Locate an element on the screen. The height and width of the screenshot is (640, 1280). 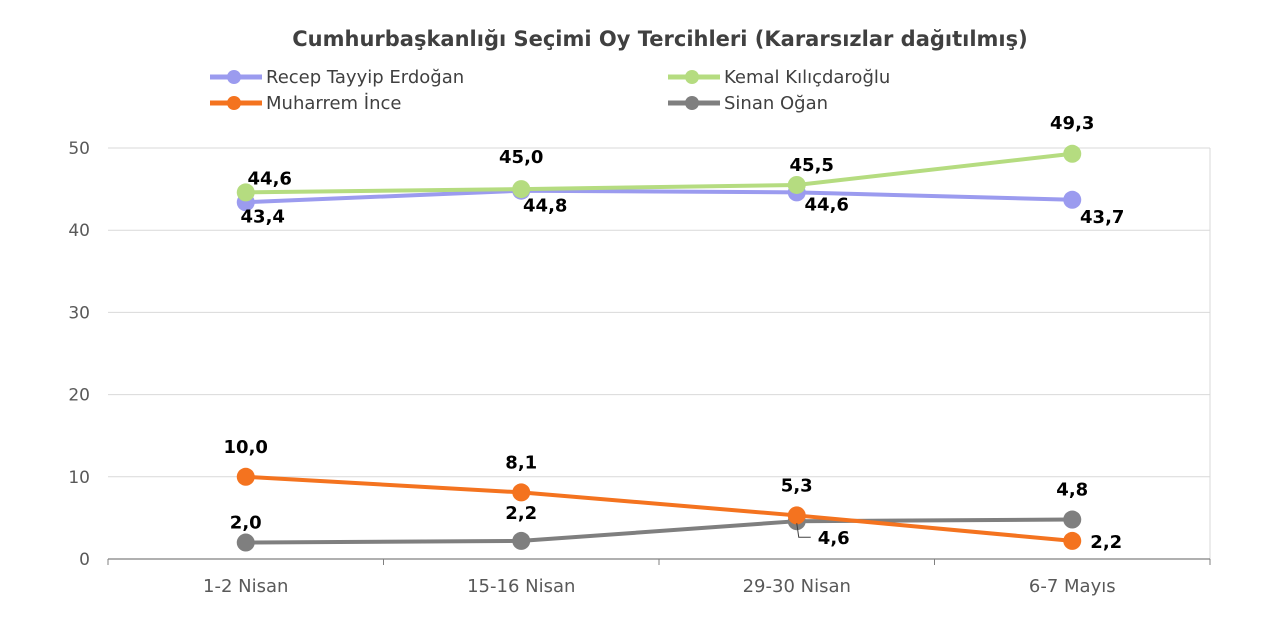
legend-label: Sinan Oğan is located at coordinates (776, 103).